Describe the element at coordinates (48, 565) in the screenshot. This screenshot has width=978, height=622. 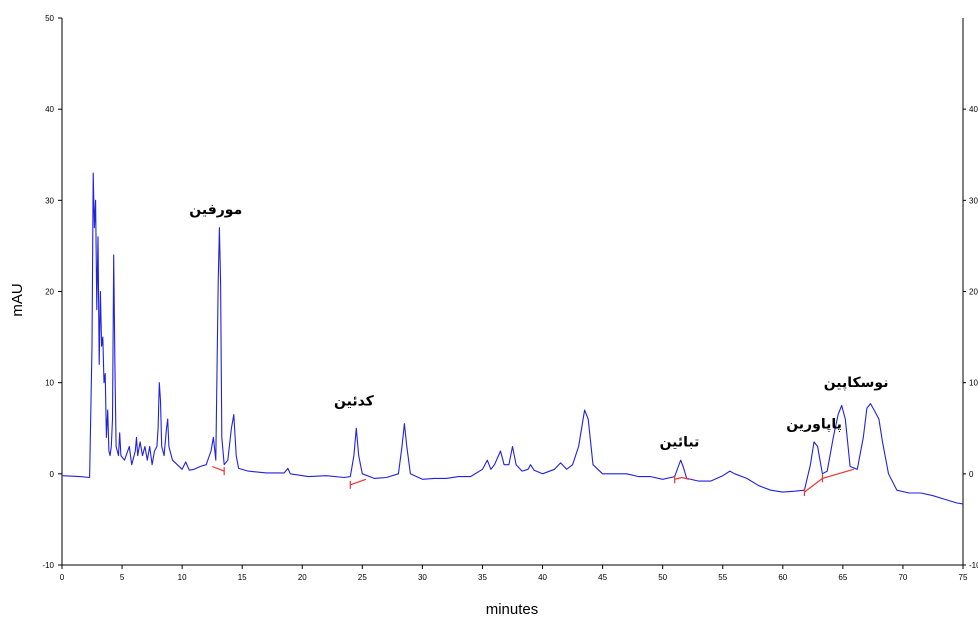
I see `y-tick-label: -10` at that location.